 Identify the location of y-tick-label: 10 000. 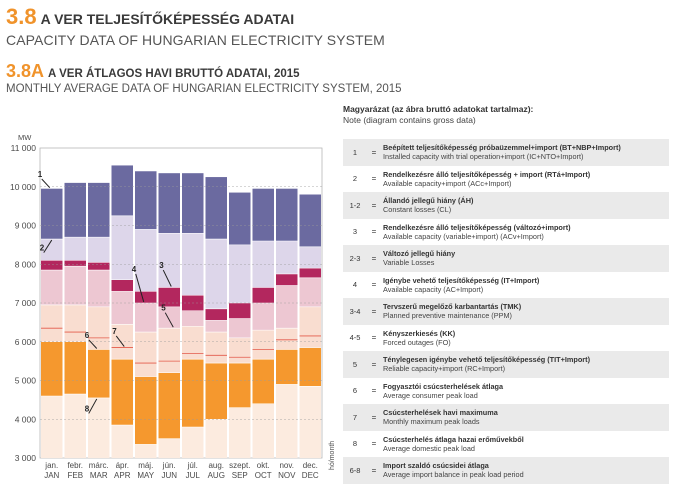
(23, 187).